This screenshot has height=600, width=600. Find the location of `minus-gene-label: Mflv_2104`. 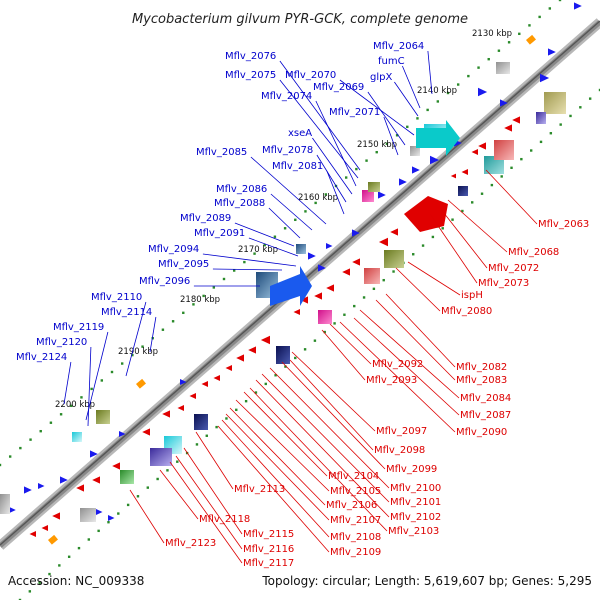

minus-gene-label: Mflv_2104 is located at coordinates (353, 476).